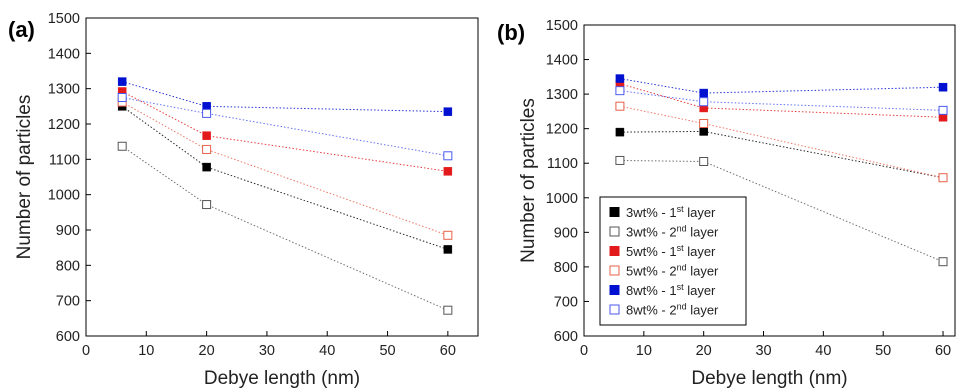  I want to click on y-tick-label-a-3: 900, so click(68, 231).